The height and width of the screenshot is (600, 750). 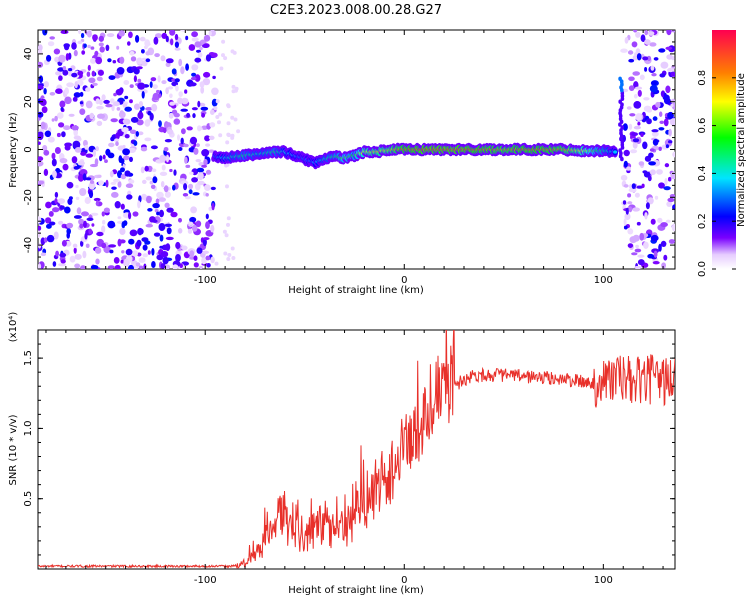 I want to click on x-tick-label: 100, so click(x=603, y=580).